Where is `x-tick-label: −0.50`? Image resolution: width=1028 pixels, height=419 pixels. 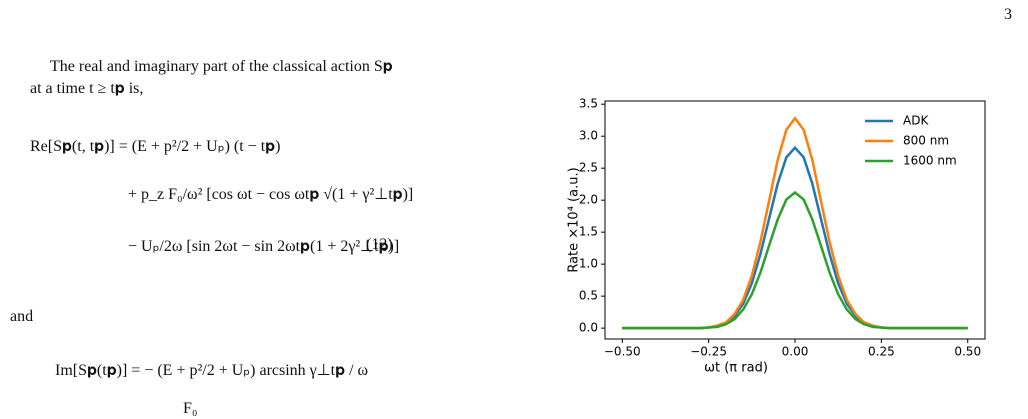
x-tick-label: −0.50 is located at coordinates (622, 352).